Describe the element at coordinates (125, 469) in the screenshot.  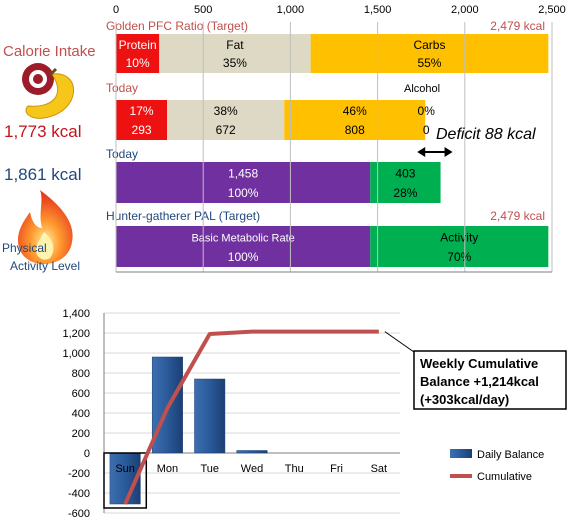
I see `x-tick-label-sun: Sun` at that location.